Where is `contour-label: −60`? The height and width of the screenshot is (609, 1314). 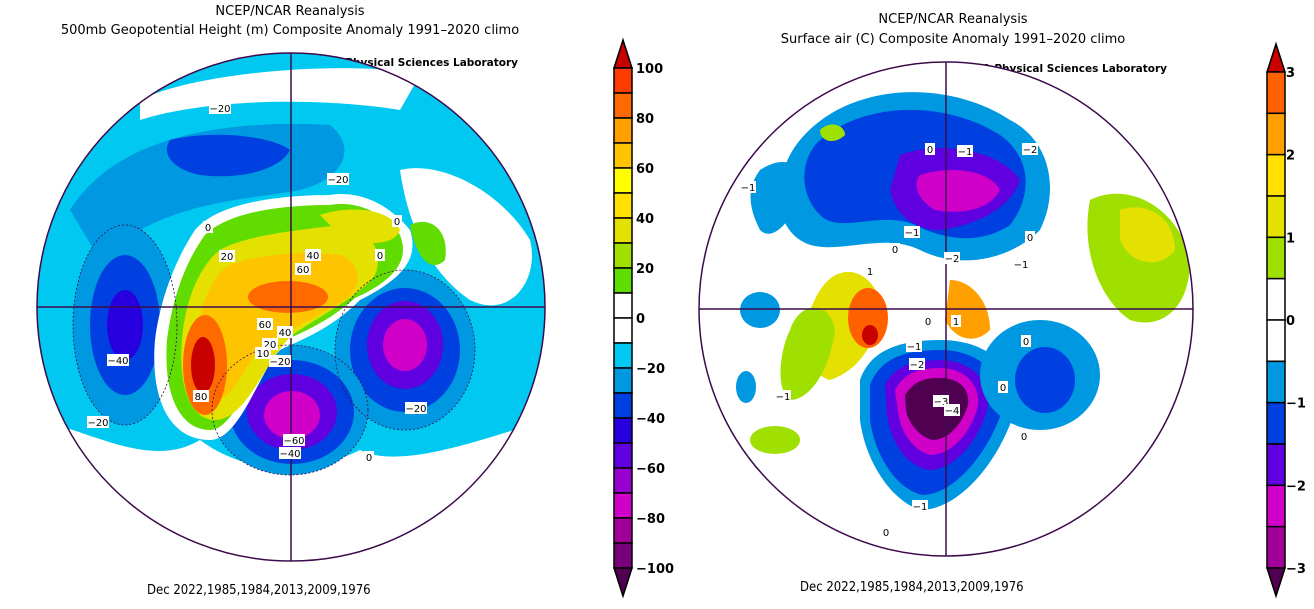 contour-label: −60 is located at coordinates (293, 441).